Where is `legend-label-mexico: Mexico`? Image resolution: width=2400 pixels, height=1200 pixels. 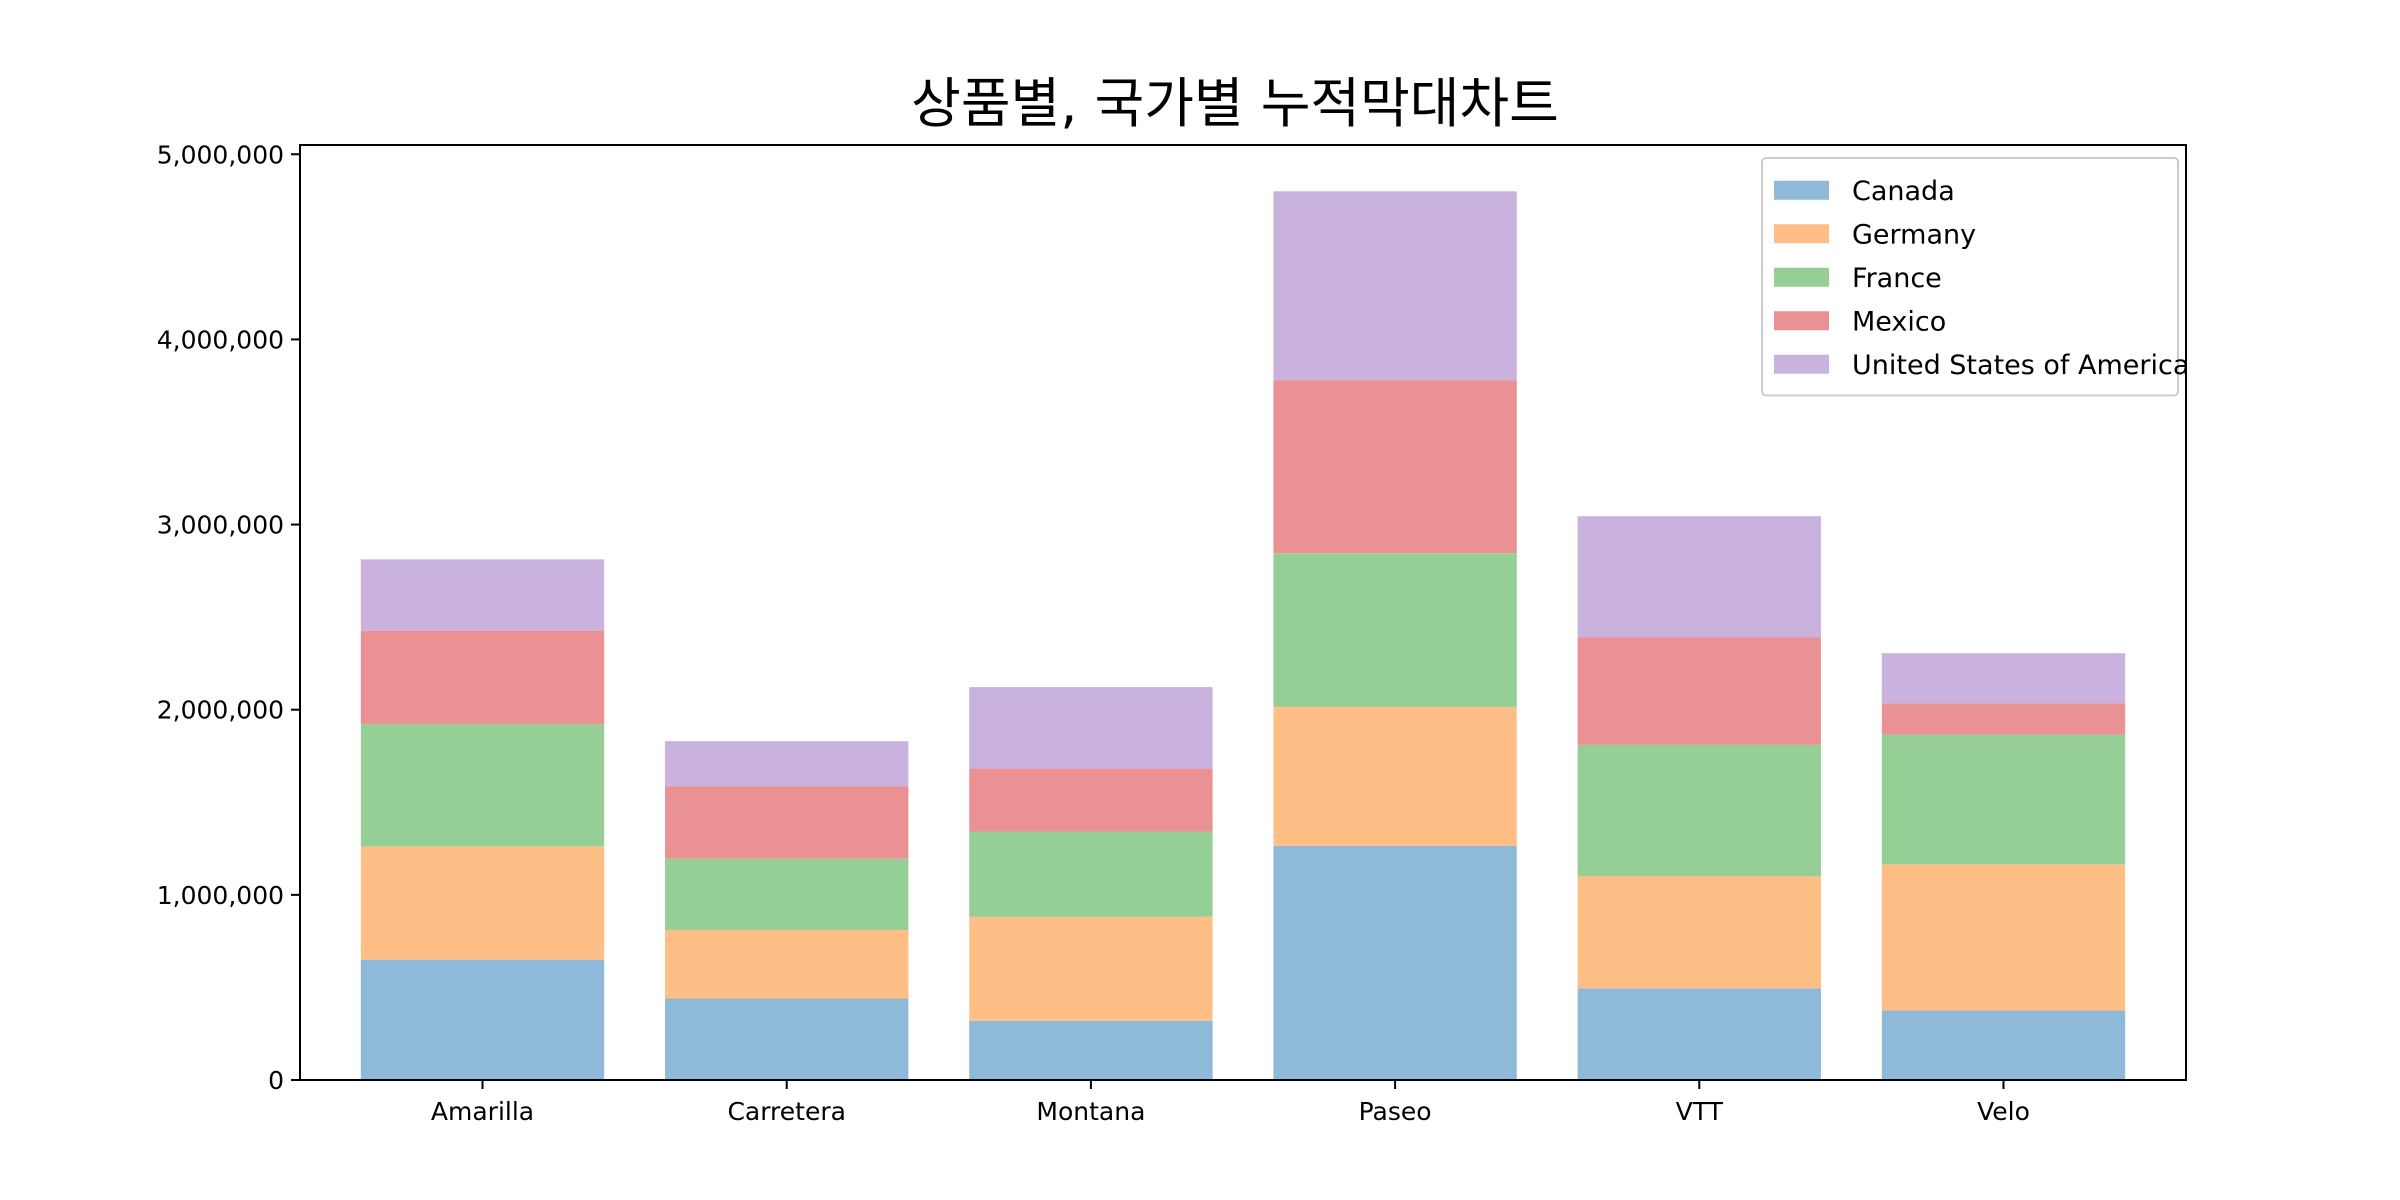 legend-label-mexico: Mexico is located at coordinates (1899, 321).